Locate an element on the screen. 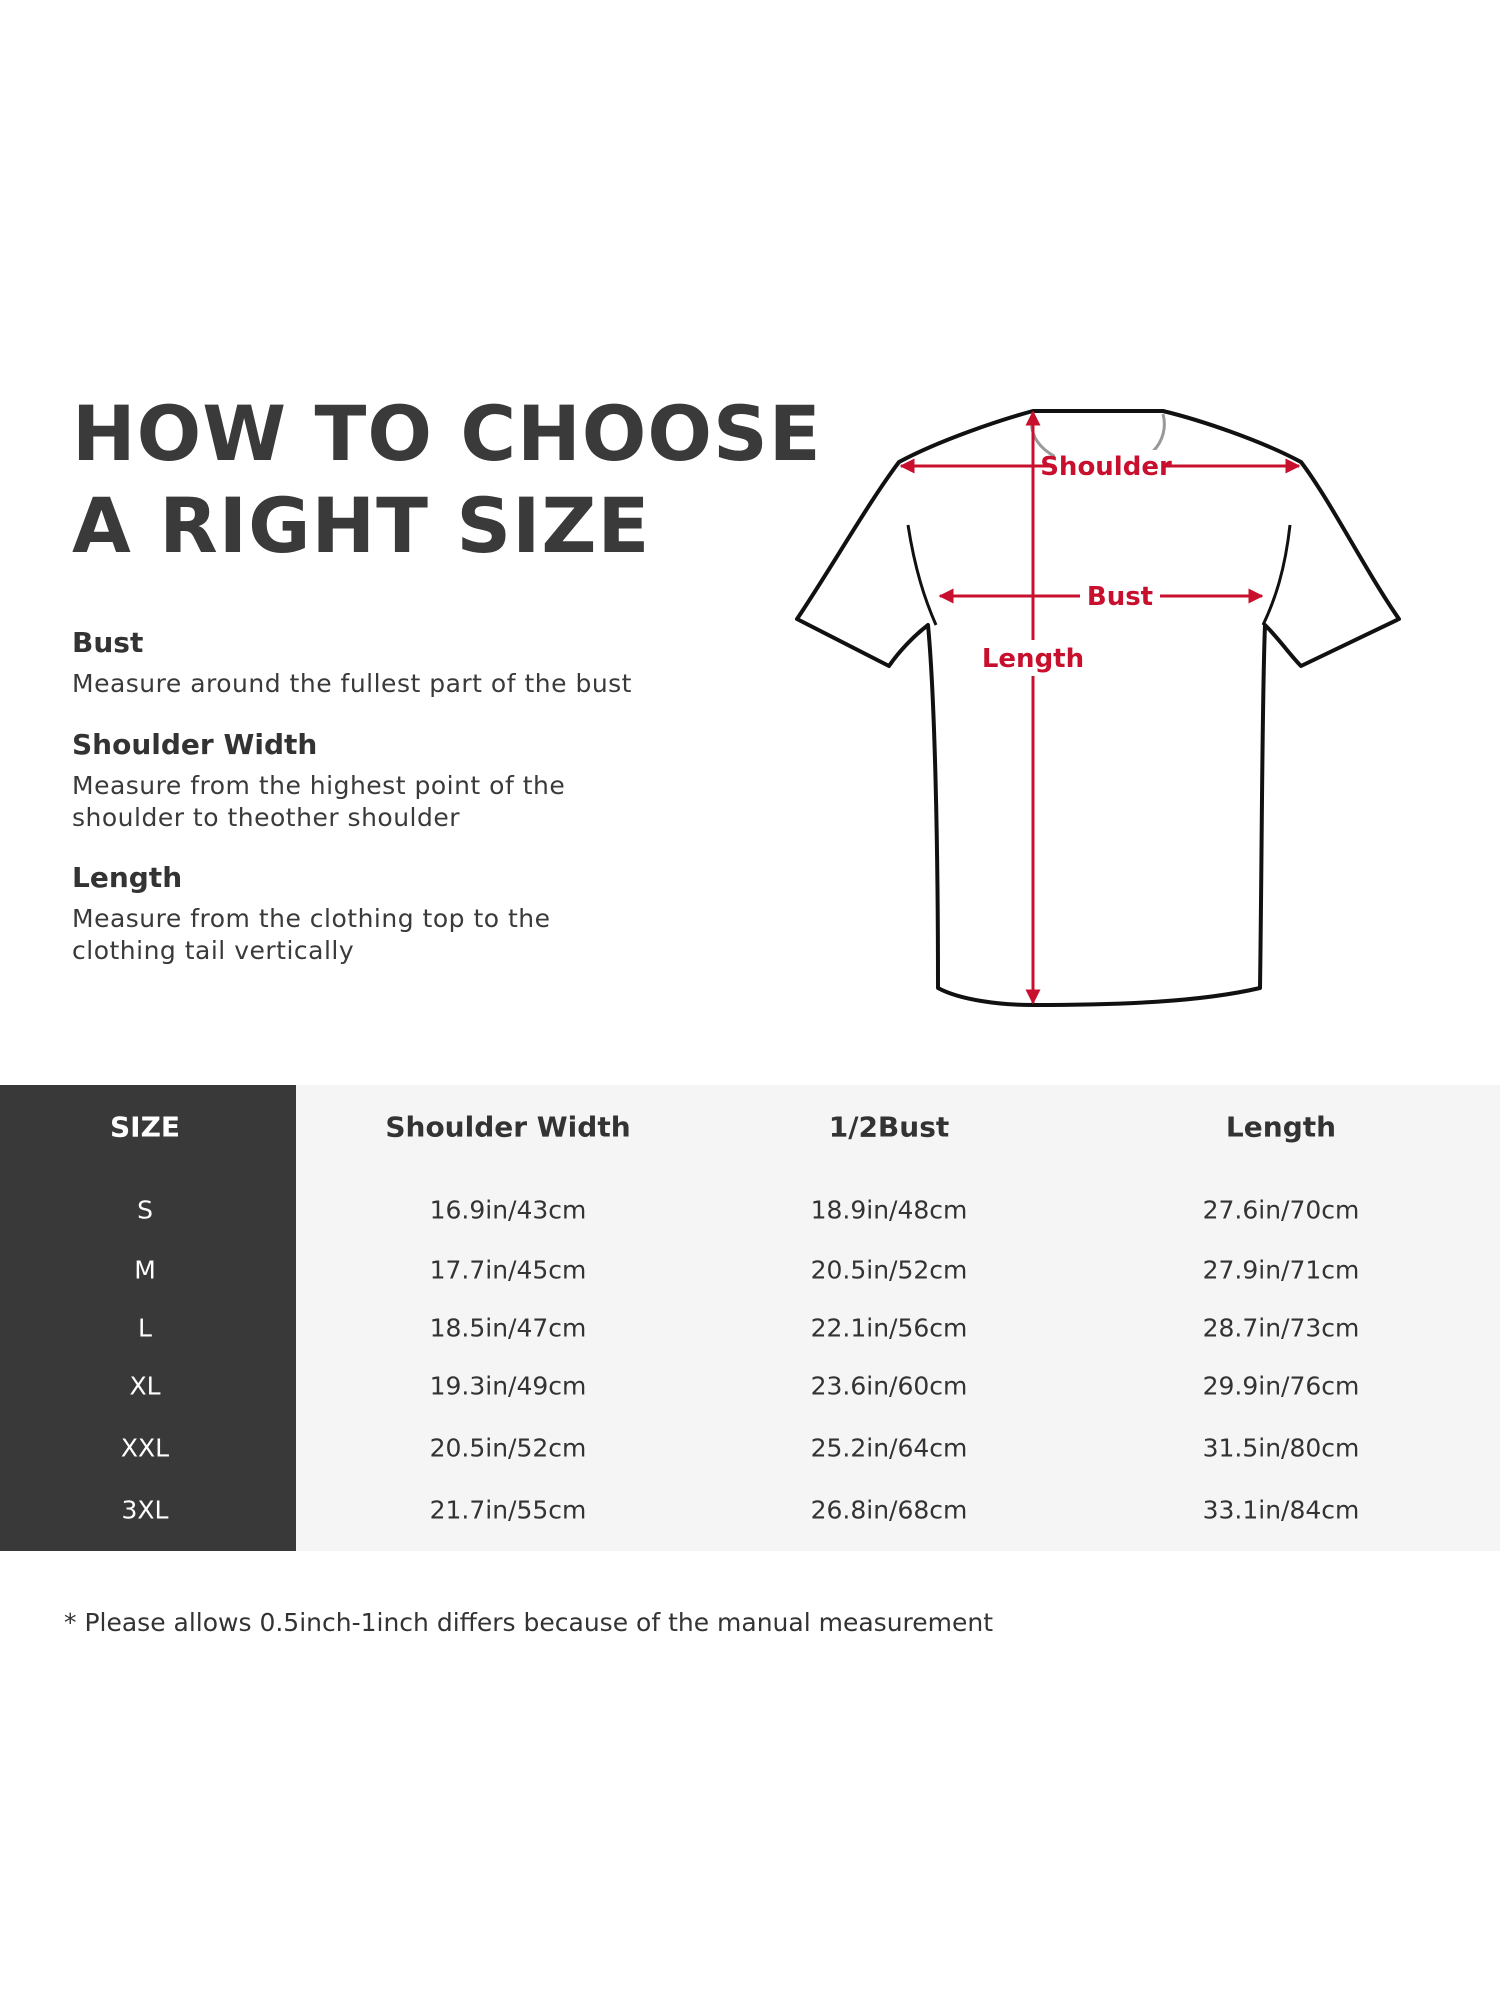 Image resolution: width=1500 pixels, height=2000 pixels. column-header: Shoulder Width is located at coordinates (508, 1127).